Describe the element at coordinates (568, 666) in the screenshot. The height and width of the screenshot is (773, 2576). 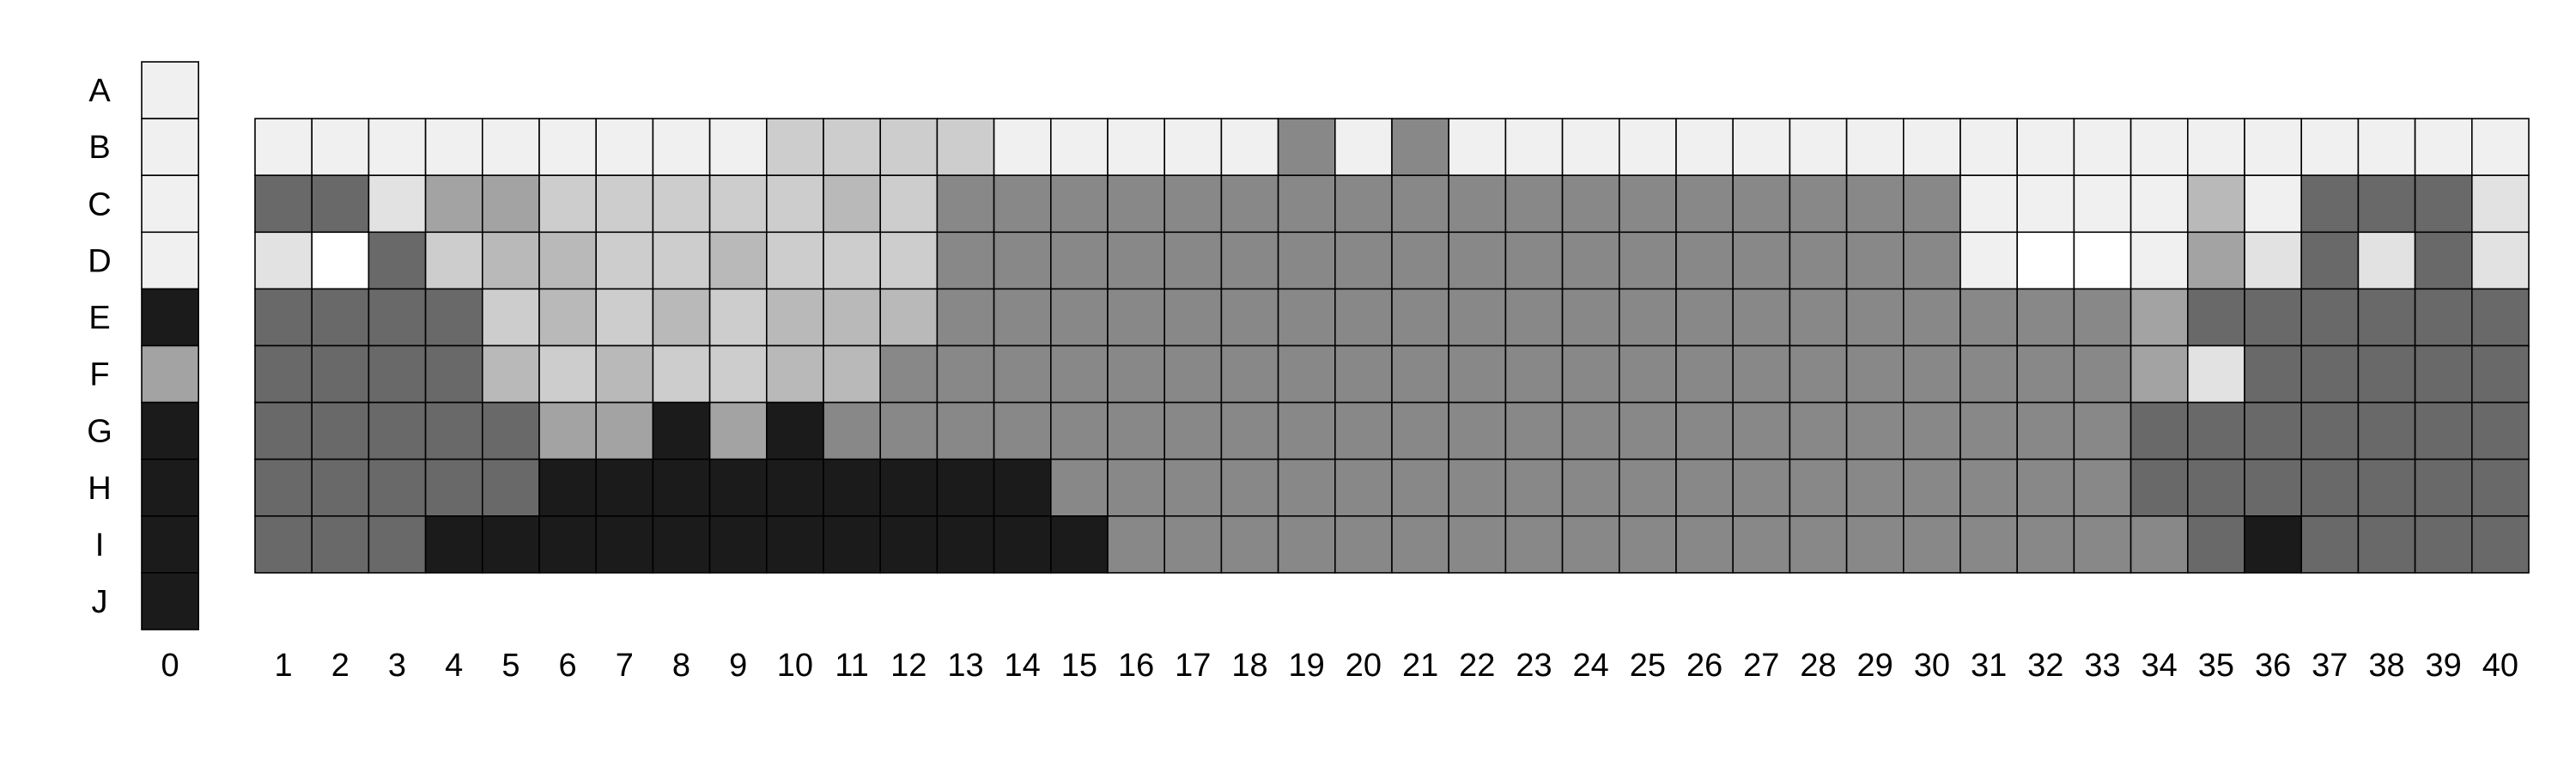
I see `column-label-6: 6` at that location.